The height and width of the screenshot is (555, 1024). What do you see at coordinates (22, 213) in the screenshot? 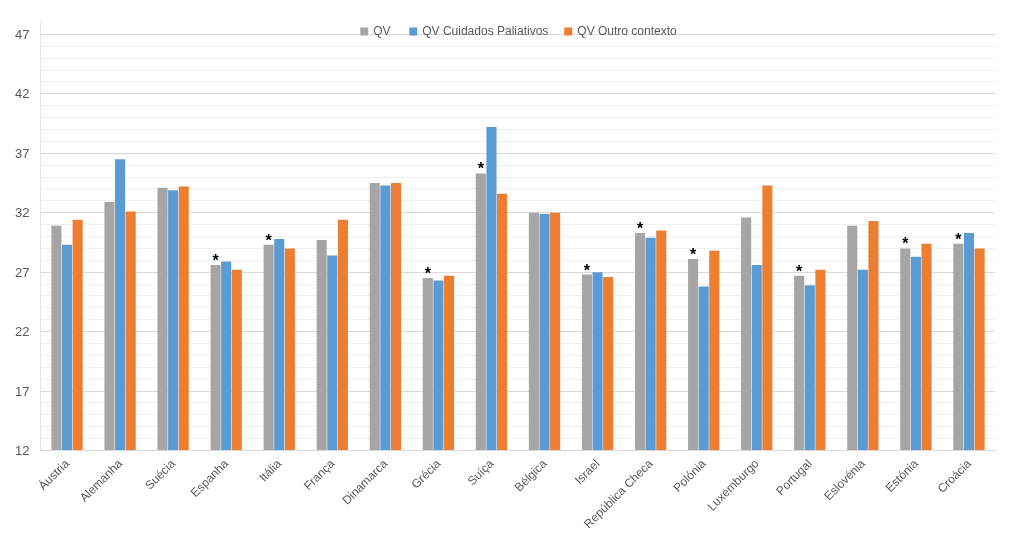
I see `y-tick-label: 32` at bounding box center [22, 213].